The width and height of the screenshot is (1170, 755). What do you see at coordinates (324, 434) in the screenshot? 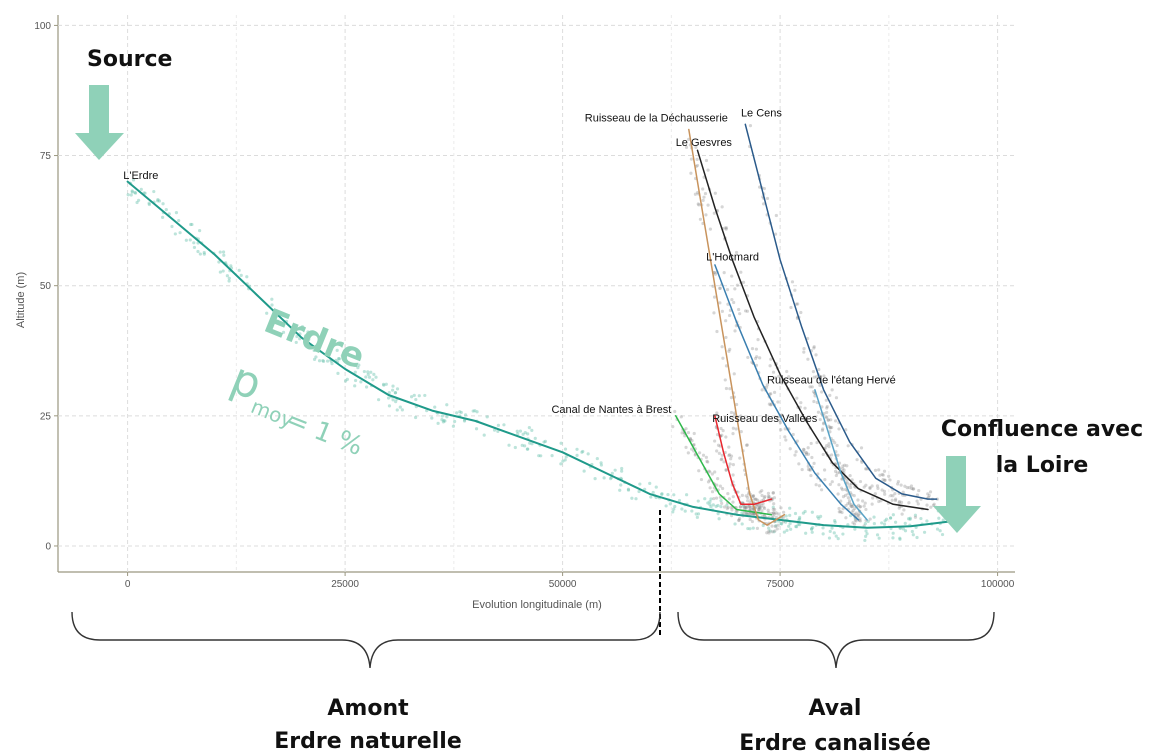
I see `slope-value: = 1 %` at bounding box center [324, 434].